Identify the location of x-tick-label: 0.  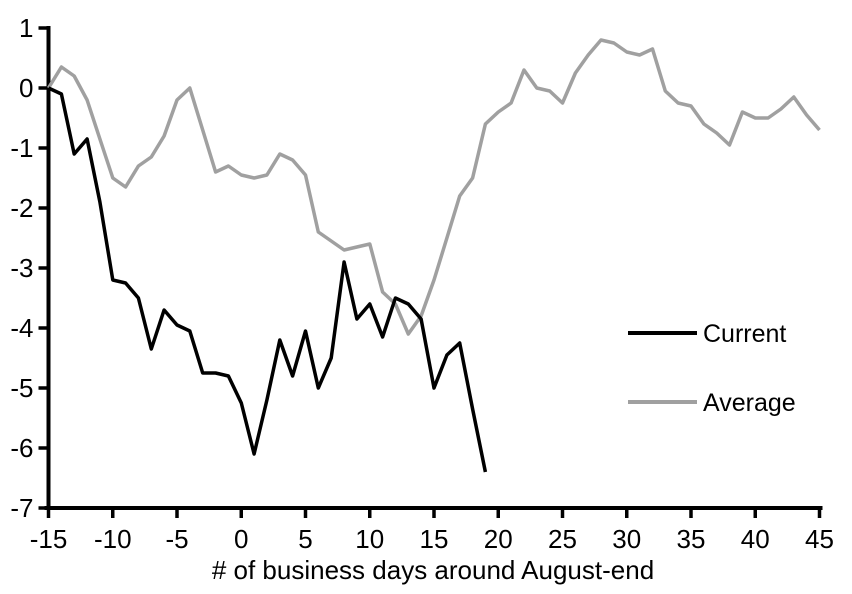
(241, 539).